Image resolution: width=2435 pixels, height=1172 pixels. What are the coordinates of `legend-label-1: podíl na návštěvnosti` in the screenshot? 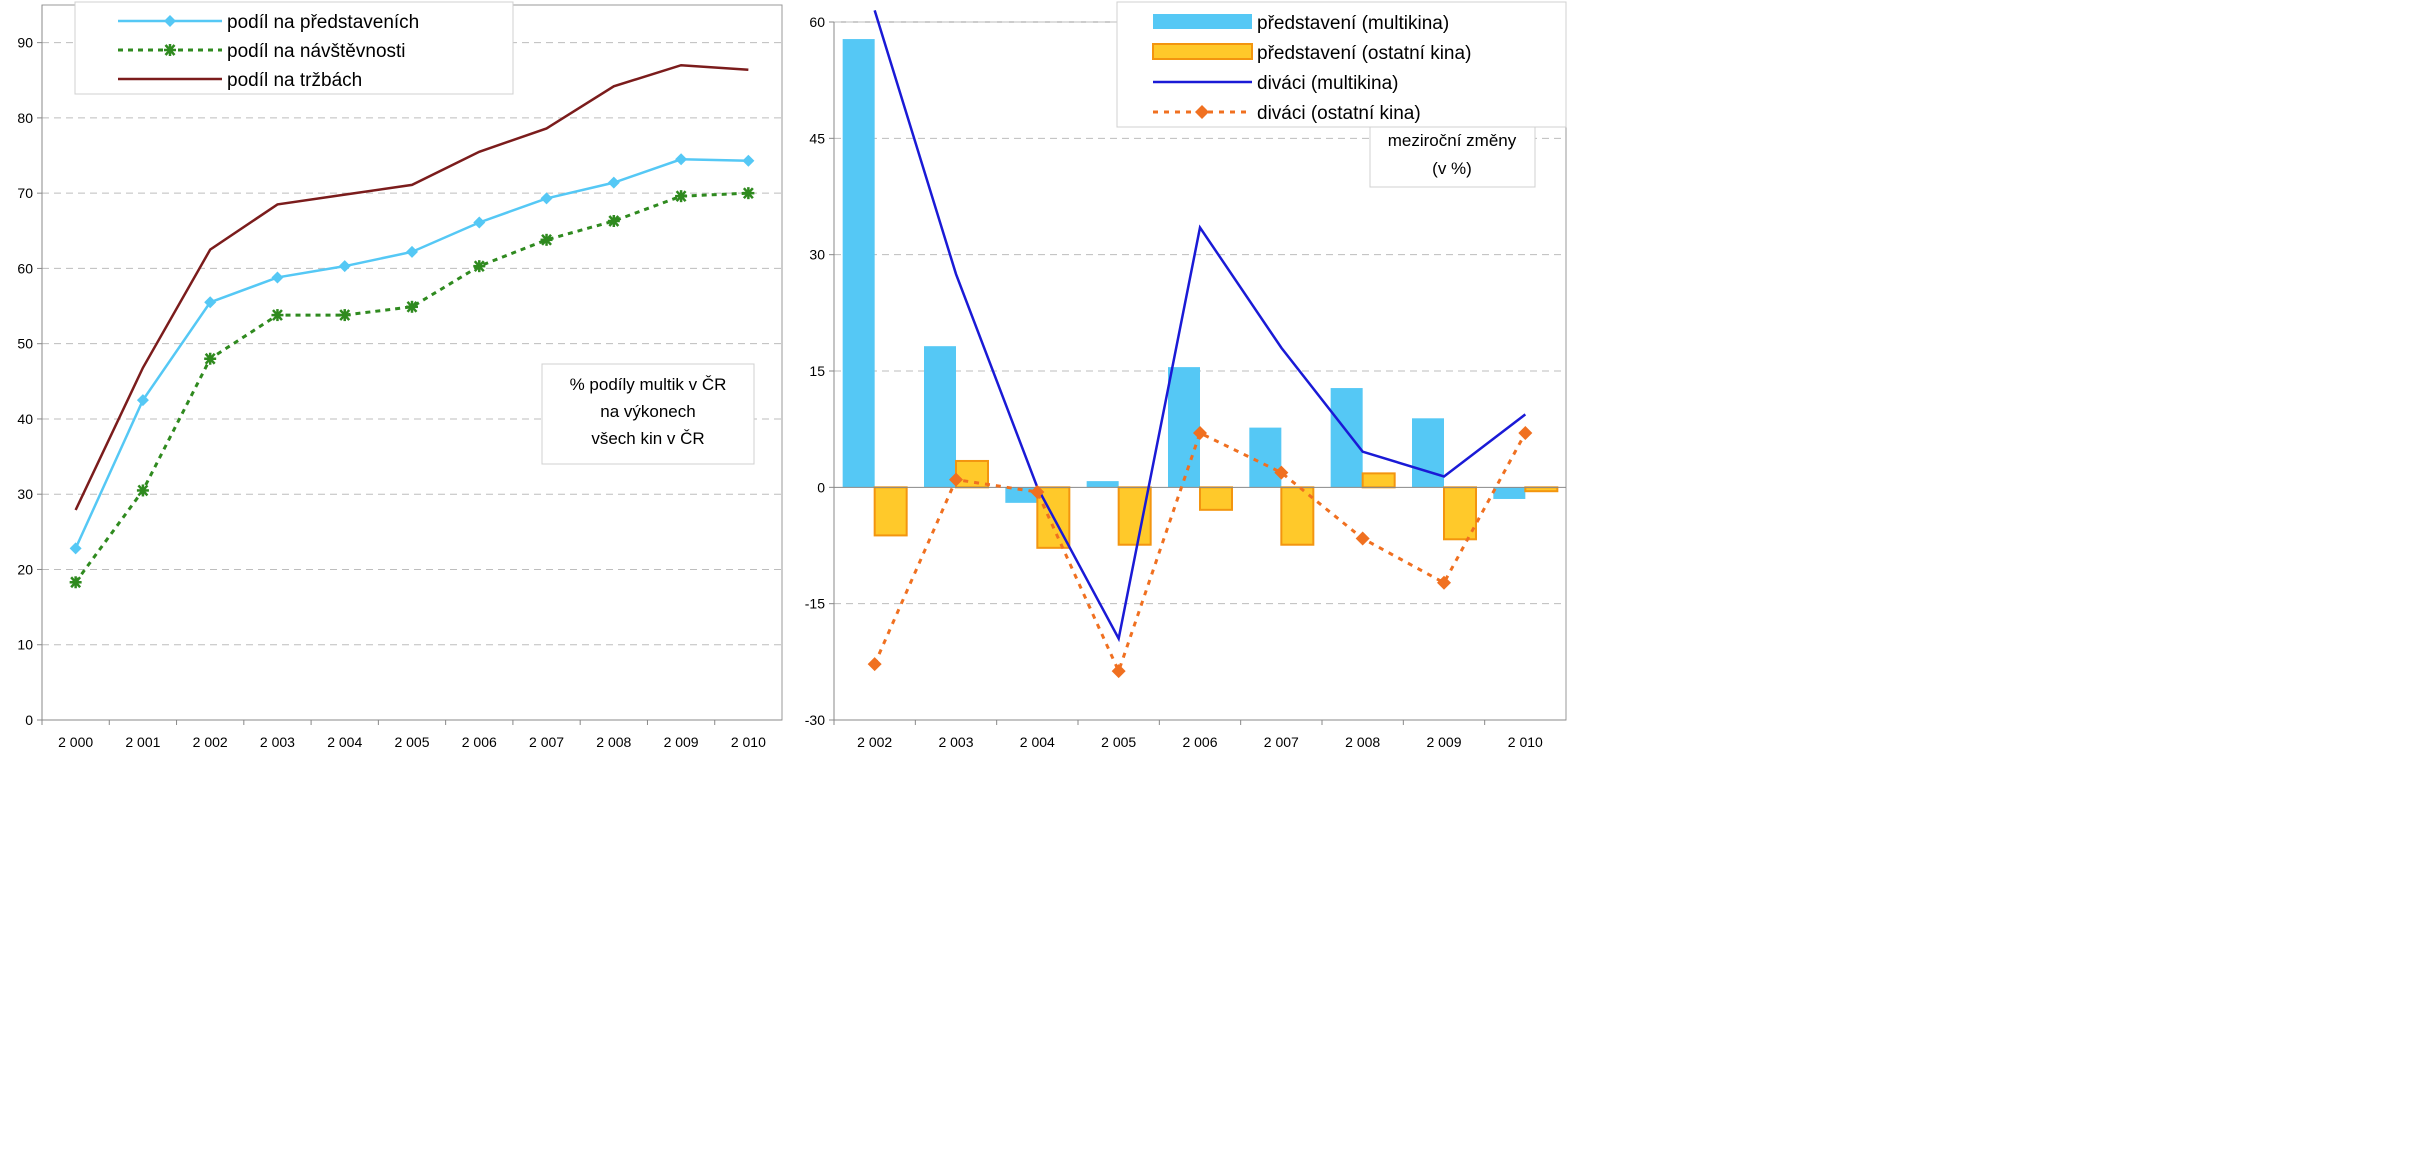 It's located at (316, 51).